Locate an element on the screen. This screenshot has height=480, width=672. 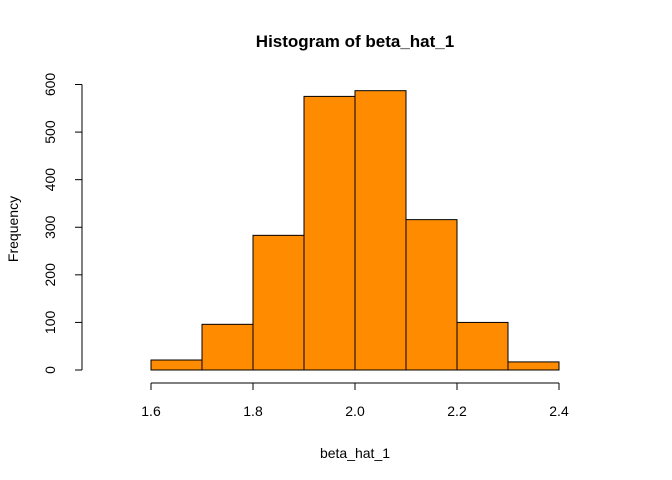
x-tick-label: 2.4 is located at coordinates (559, 411).